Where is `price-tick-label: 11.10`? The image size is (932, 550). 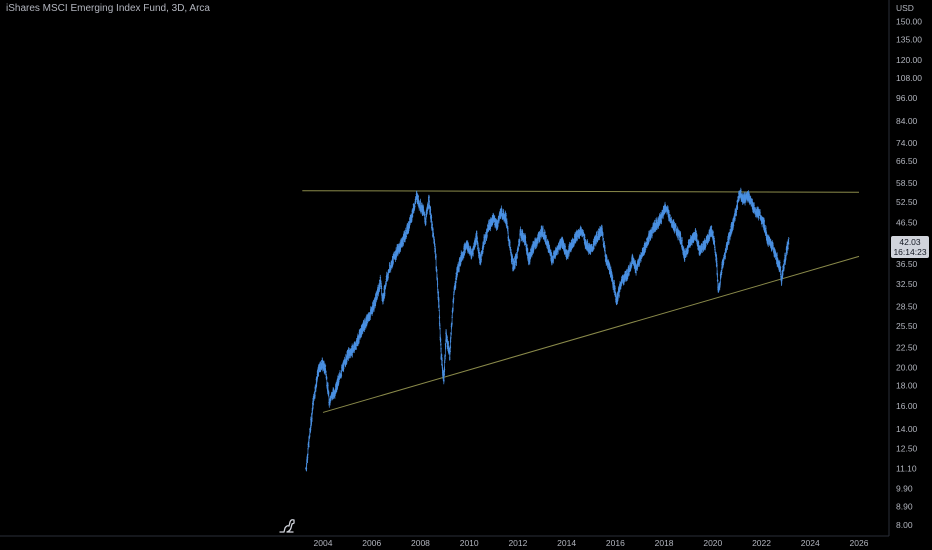
price-tick-label: 11.10 is located at coordinates (906, 469).